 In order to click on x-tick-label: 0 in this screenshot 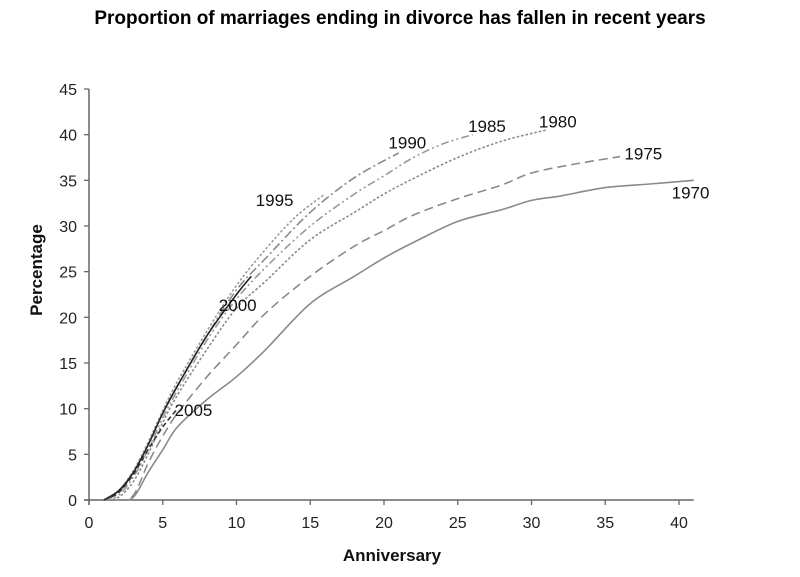, I will do `click(89, 523)`.